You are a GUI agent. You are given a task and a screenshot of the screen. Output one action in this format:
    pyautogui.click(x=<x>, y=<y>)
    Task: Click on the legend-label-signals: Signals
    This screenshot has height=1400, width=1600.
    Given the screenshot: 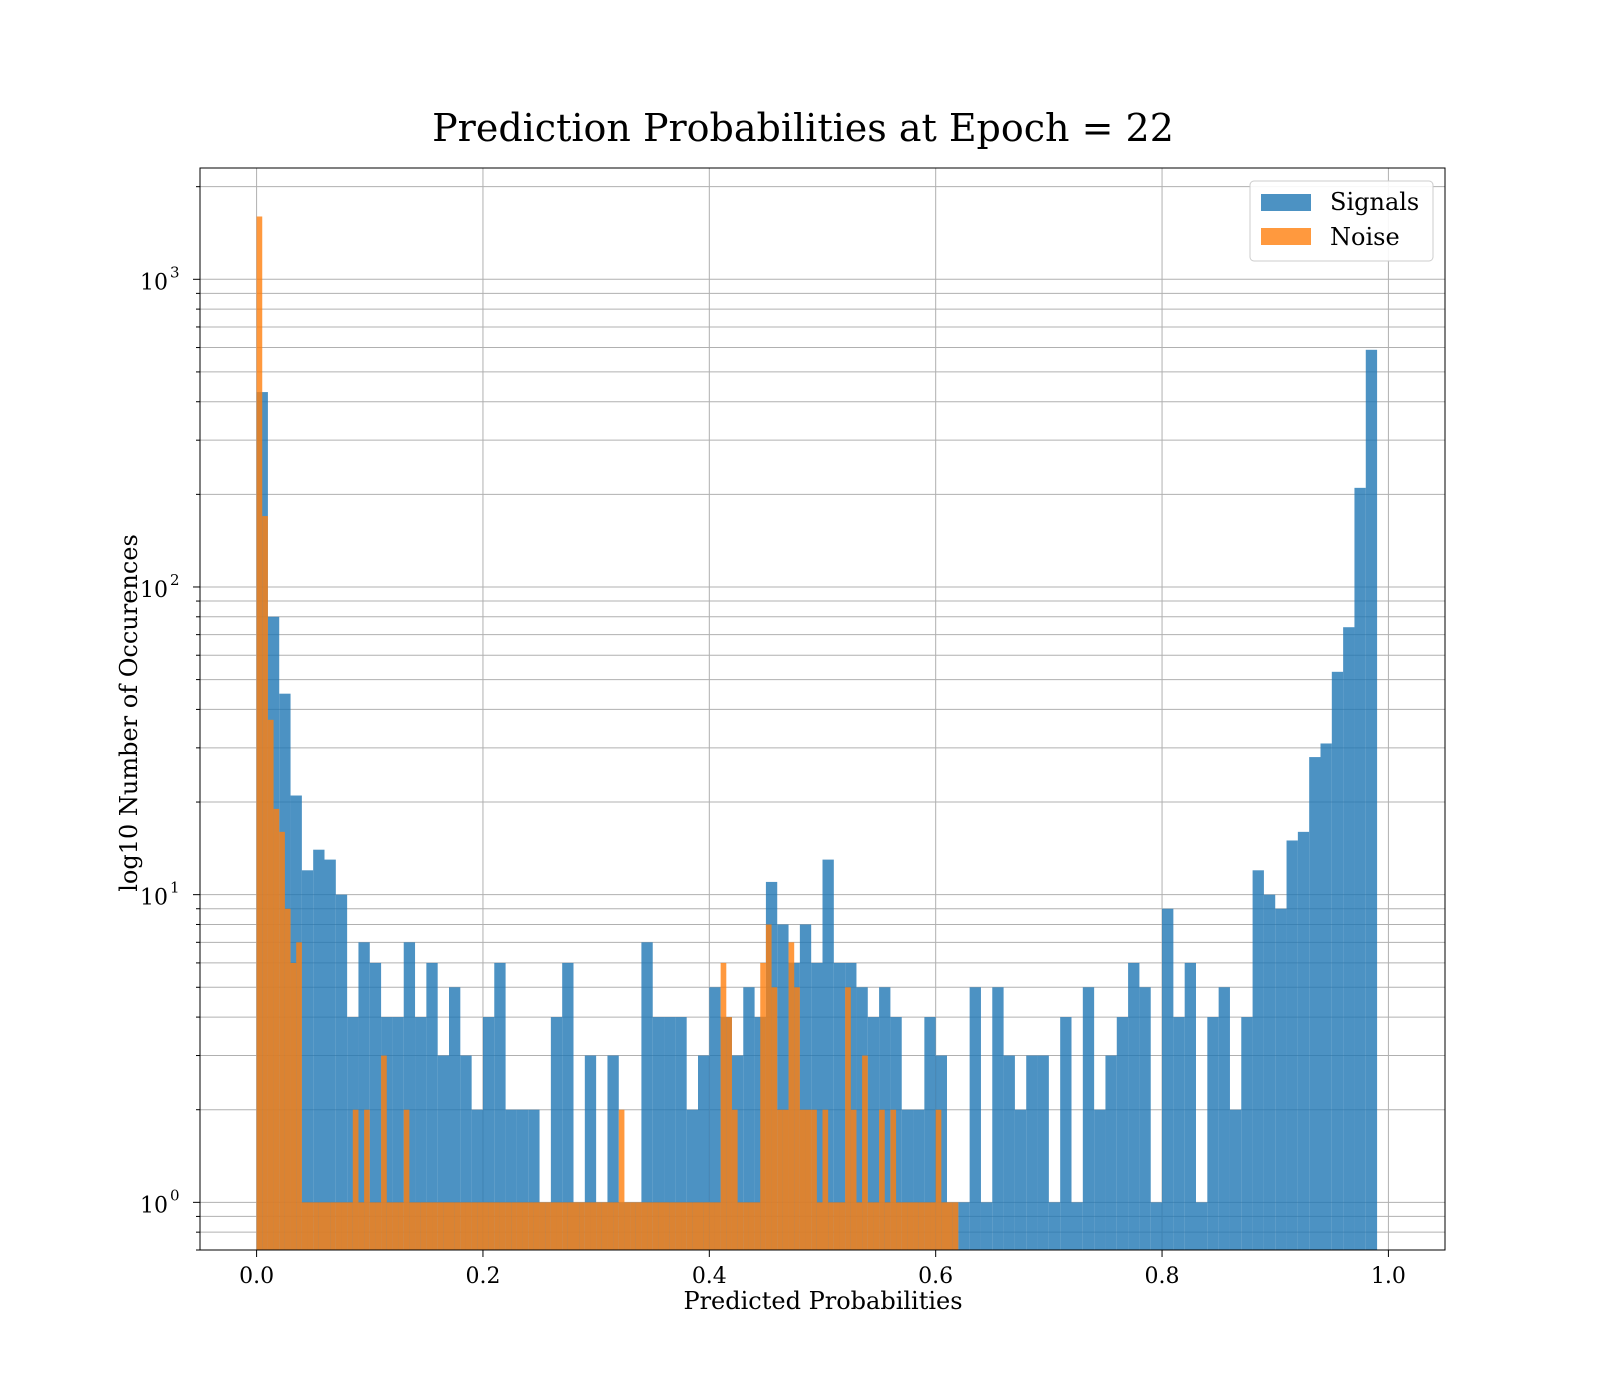 What is the action you would take?
    pyautogui.click(x=1374, y=202)
    